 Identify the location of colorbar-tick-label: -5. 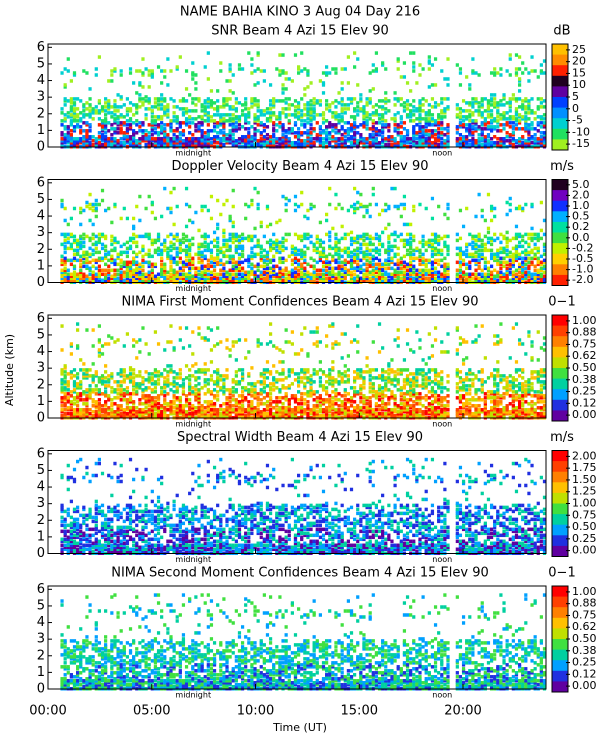
(577, 120).